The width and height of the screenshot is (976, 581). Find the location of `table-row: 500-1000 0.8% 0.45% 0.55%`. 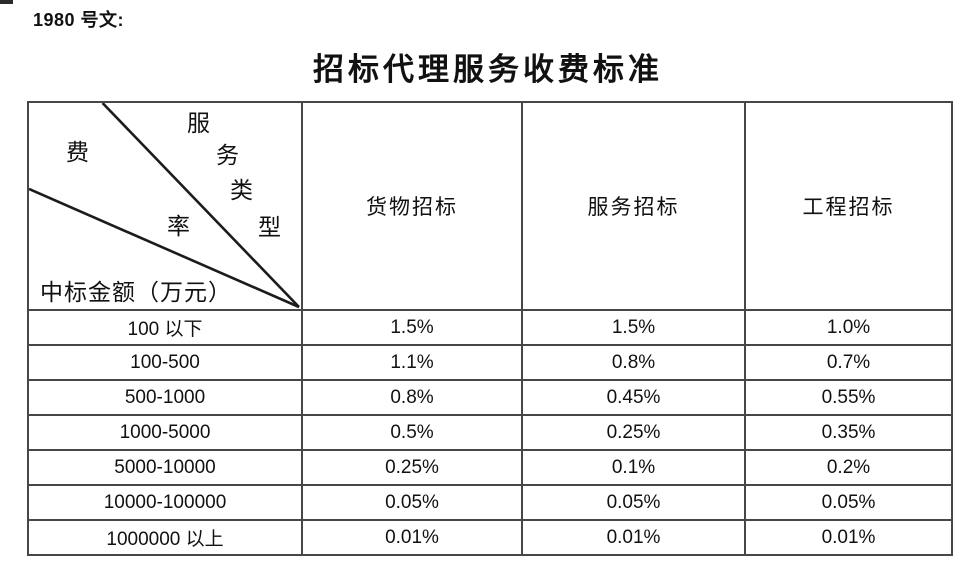

table-row: 500-1000 0.8% 0.45% 0.55% is located at coordinates (490, 397).